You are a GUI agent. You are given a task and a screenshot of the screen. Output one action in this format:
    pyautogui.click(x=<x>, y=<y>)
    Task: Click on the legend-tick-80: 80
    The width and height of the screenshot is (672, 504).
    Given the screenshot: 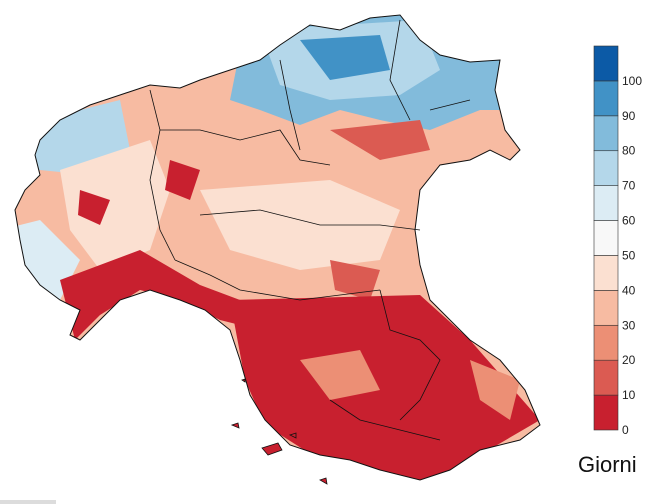 What is the action you would take?
    pyautogui.click(x=629, y=151)
    